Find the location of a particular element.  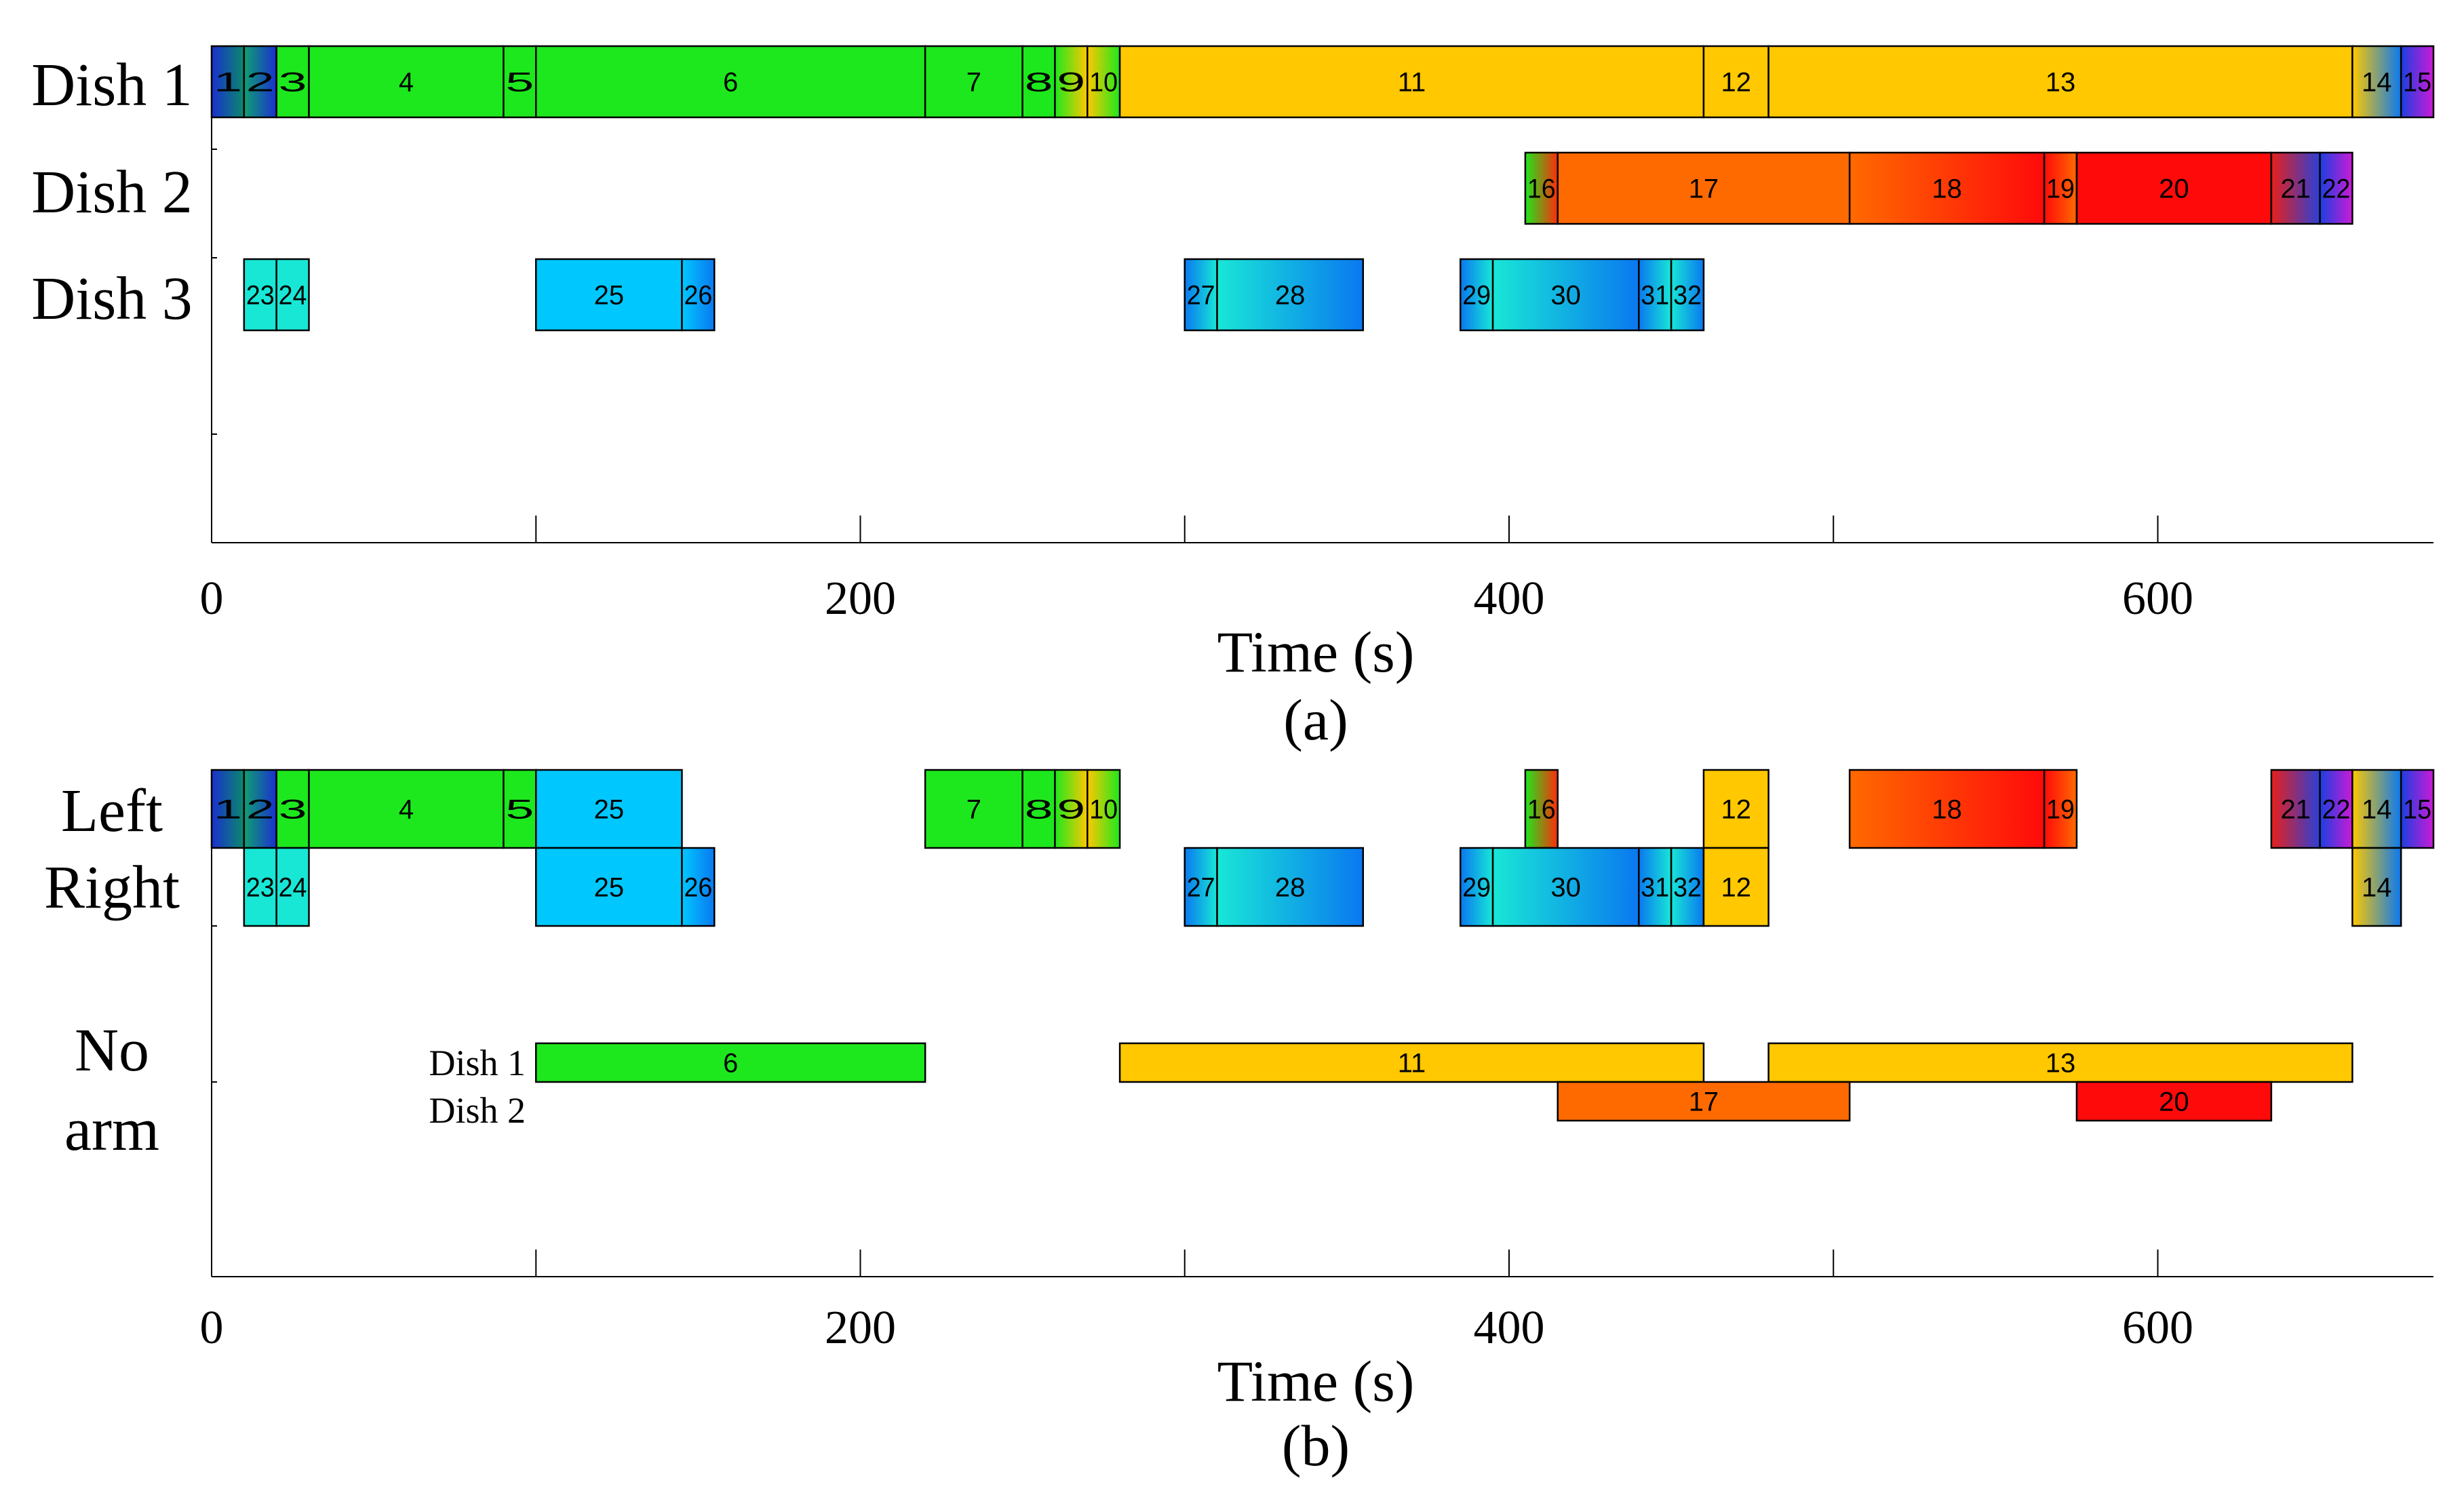

panel-a-task-label-5: 5 is located at coordinates (519, 83).